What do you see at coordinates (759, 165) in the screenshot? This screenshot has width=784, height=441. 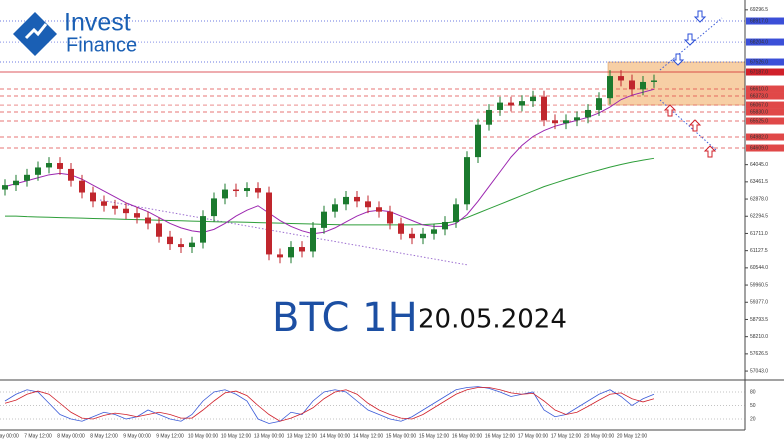 I see `y-tick-label: 64045.0` at bounding box center [759, 165].